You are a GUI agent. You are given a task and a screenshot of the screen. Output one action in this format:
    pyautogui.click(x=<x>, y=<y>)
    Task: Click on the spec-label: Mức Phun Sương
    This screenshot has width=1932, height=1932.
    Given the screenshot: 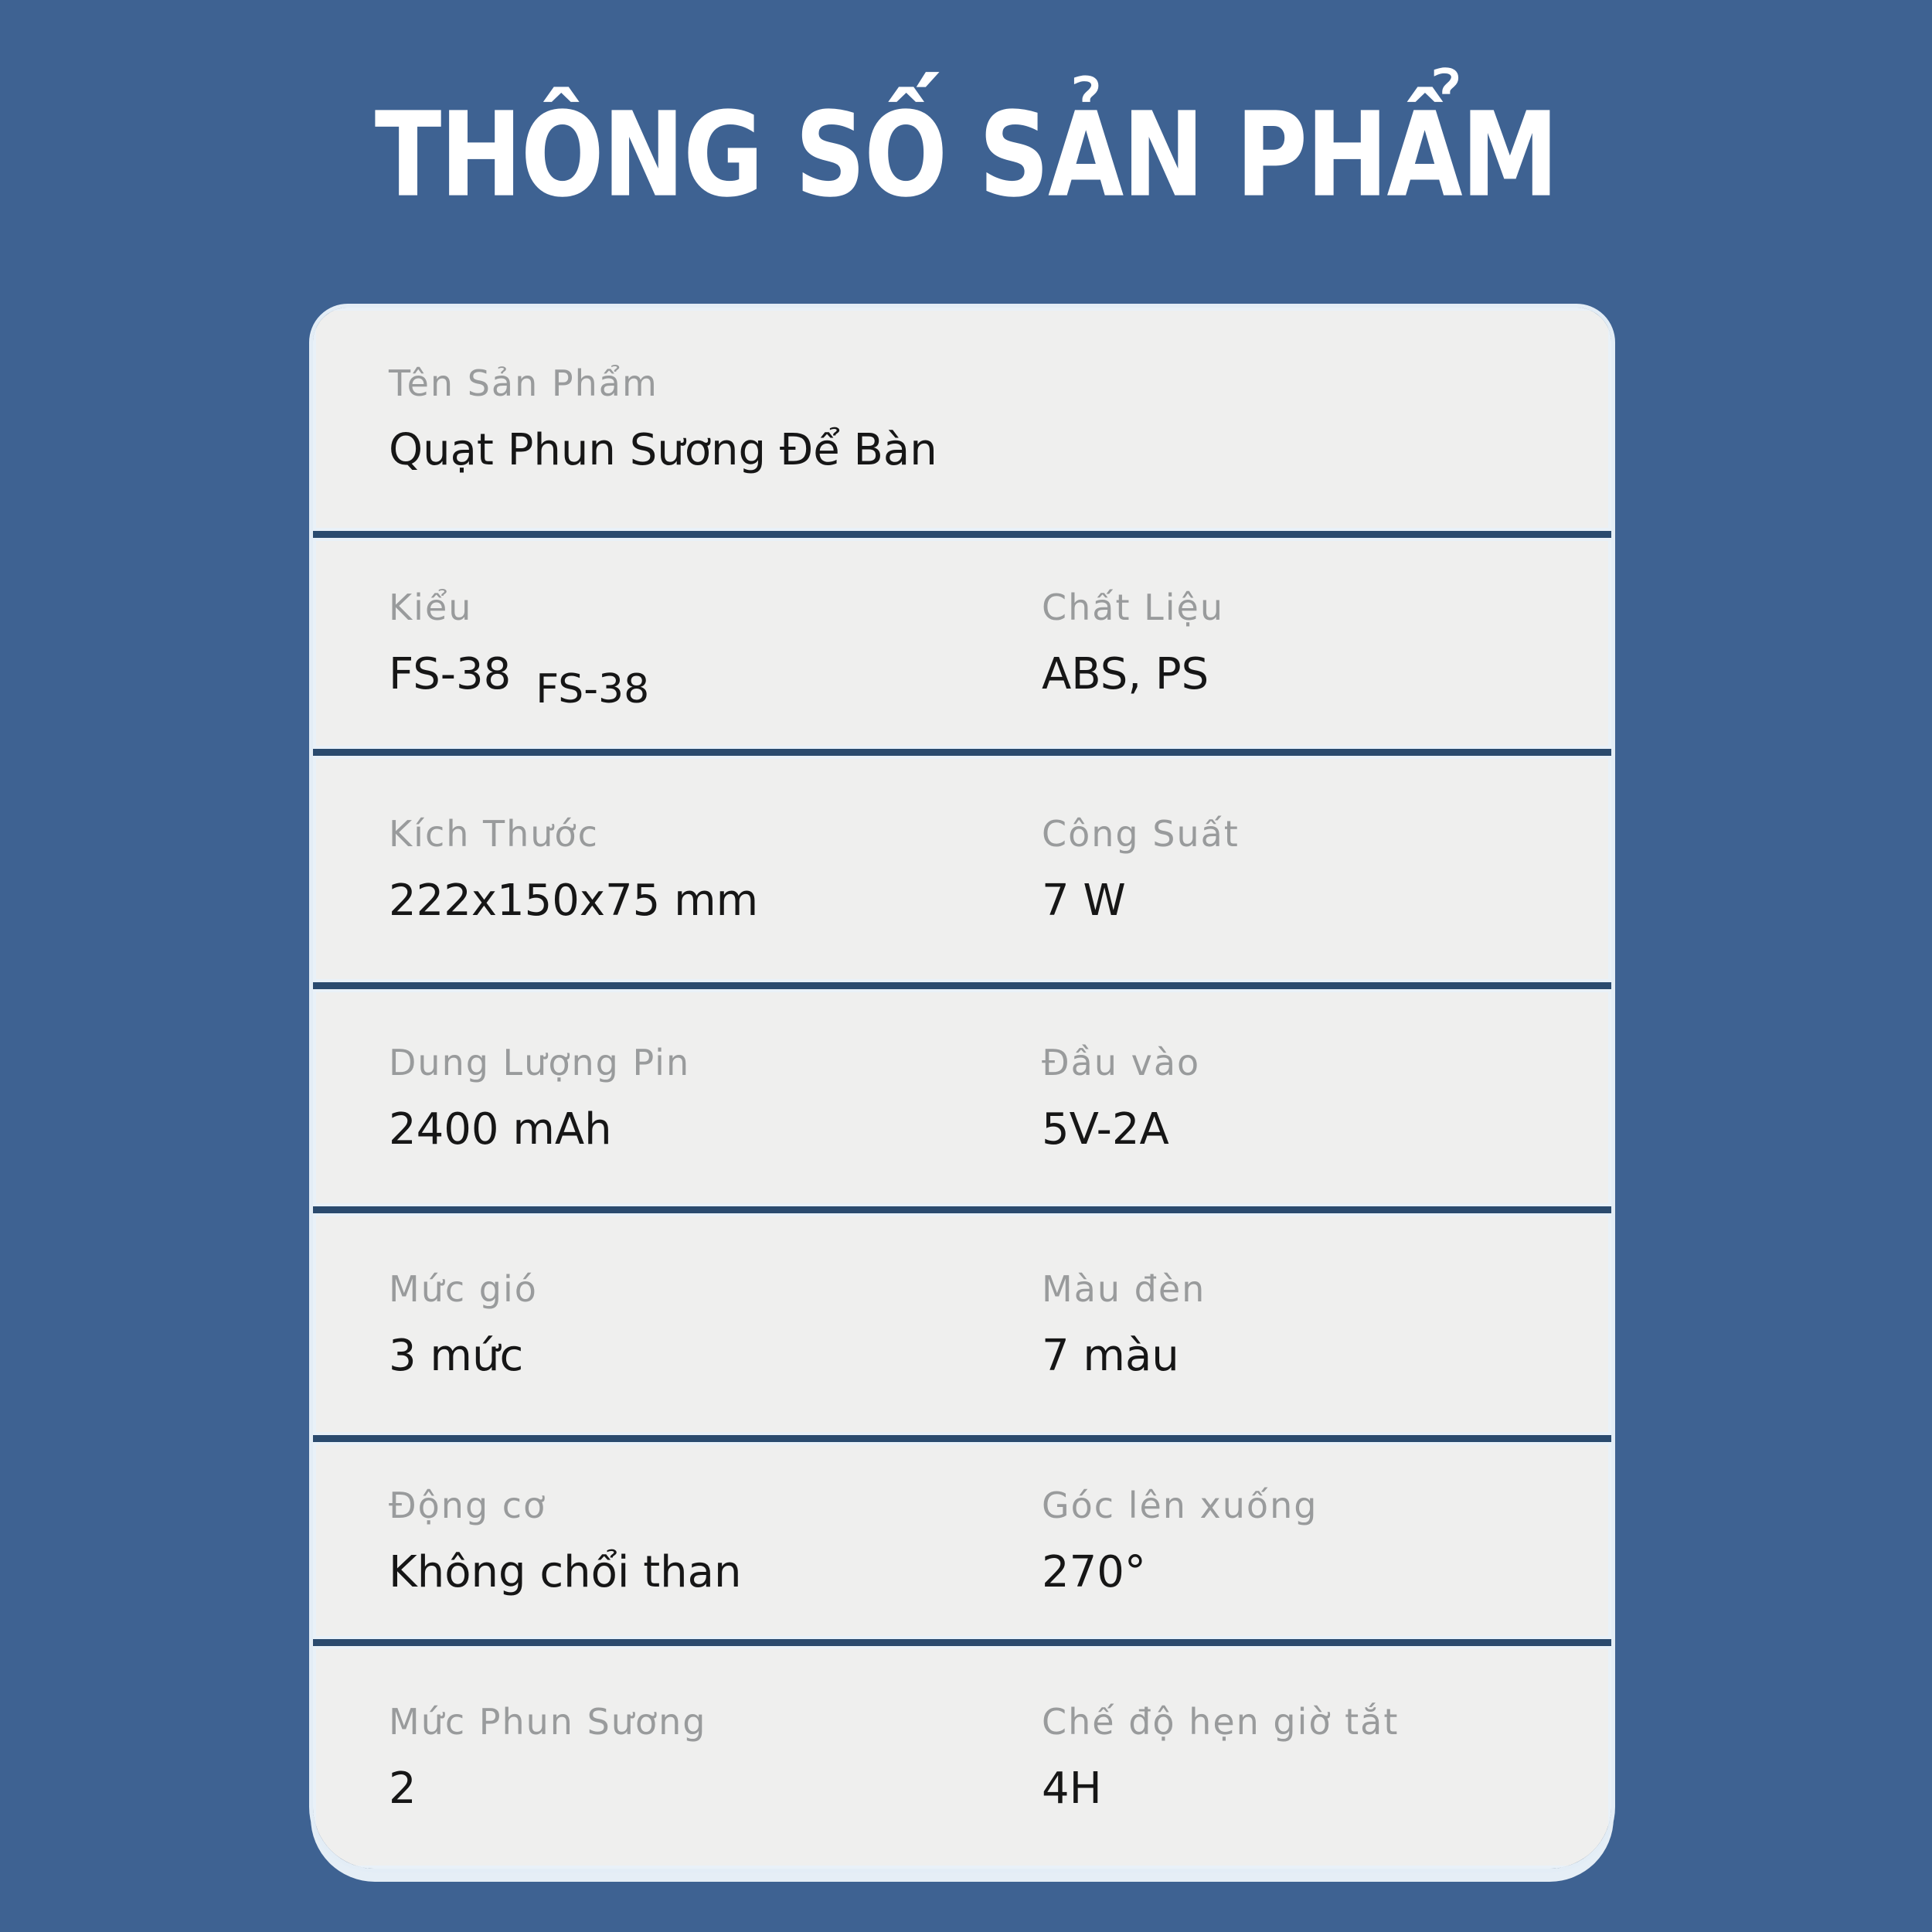 What is the action you would take?
    pyautogui.click(x=548, y=1722)
    